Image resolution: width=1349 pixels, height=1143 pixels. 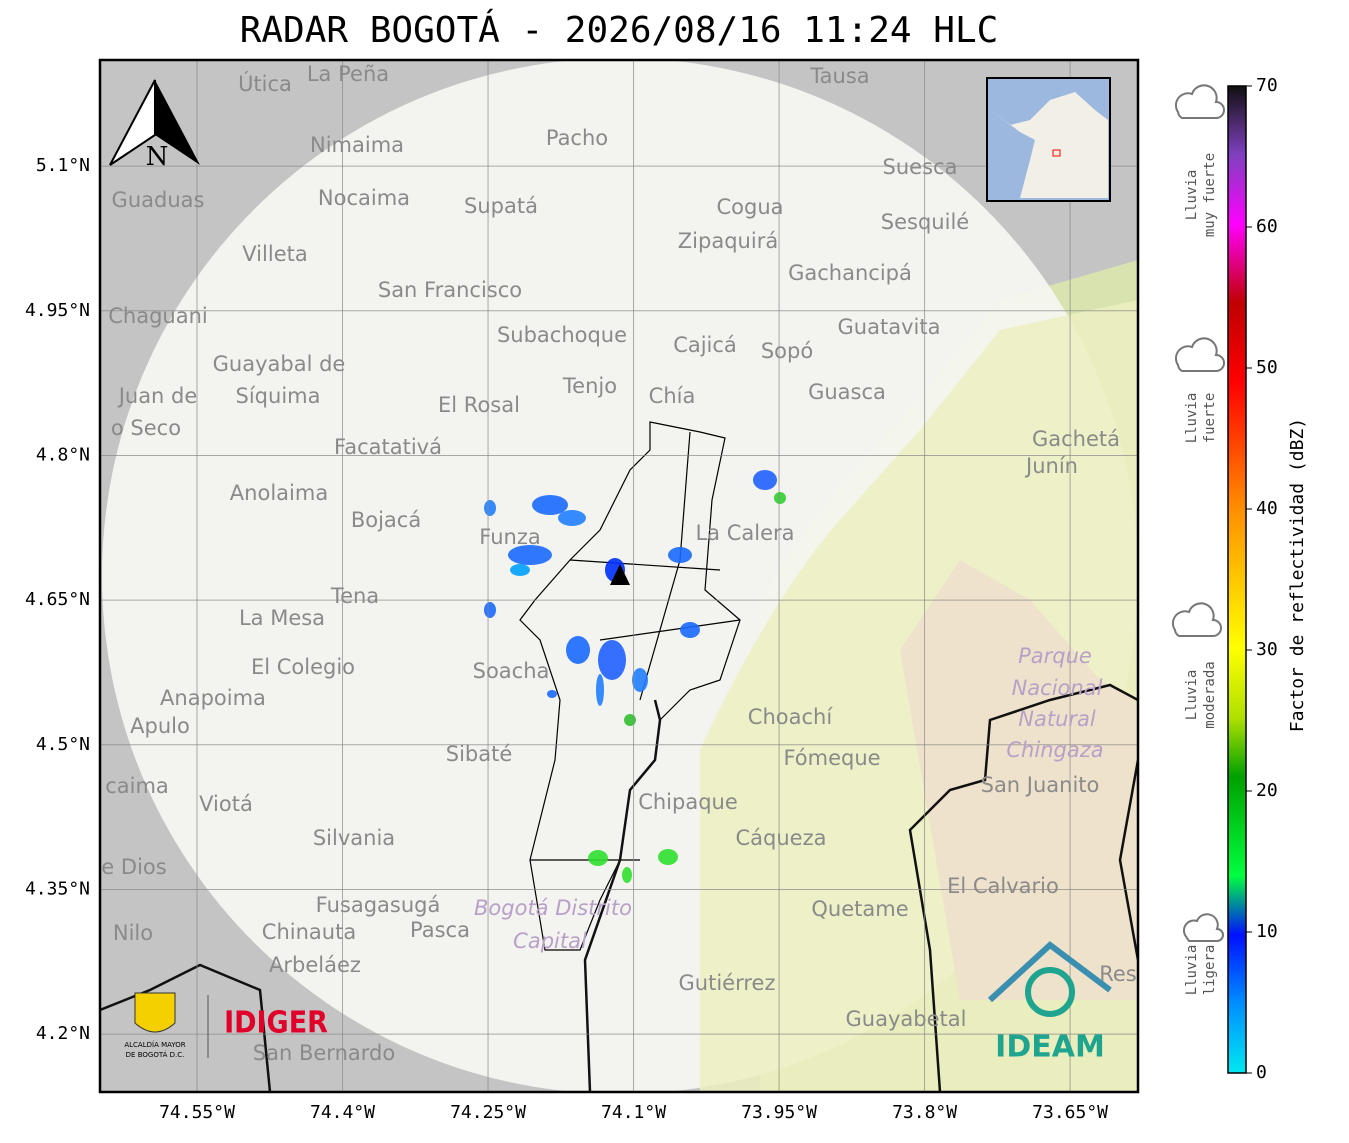 What do you see at coordinates (133, 867) in the screenshot?
I see `place-name: e Dios` at bounding box center [133, 867].